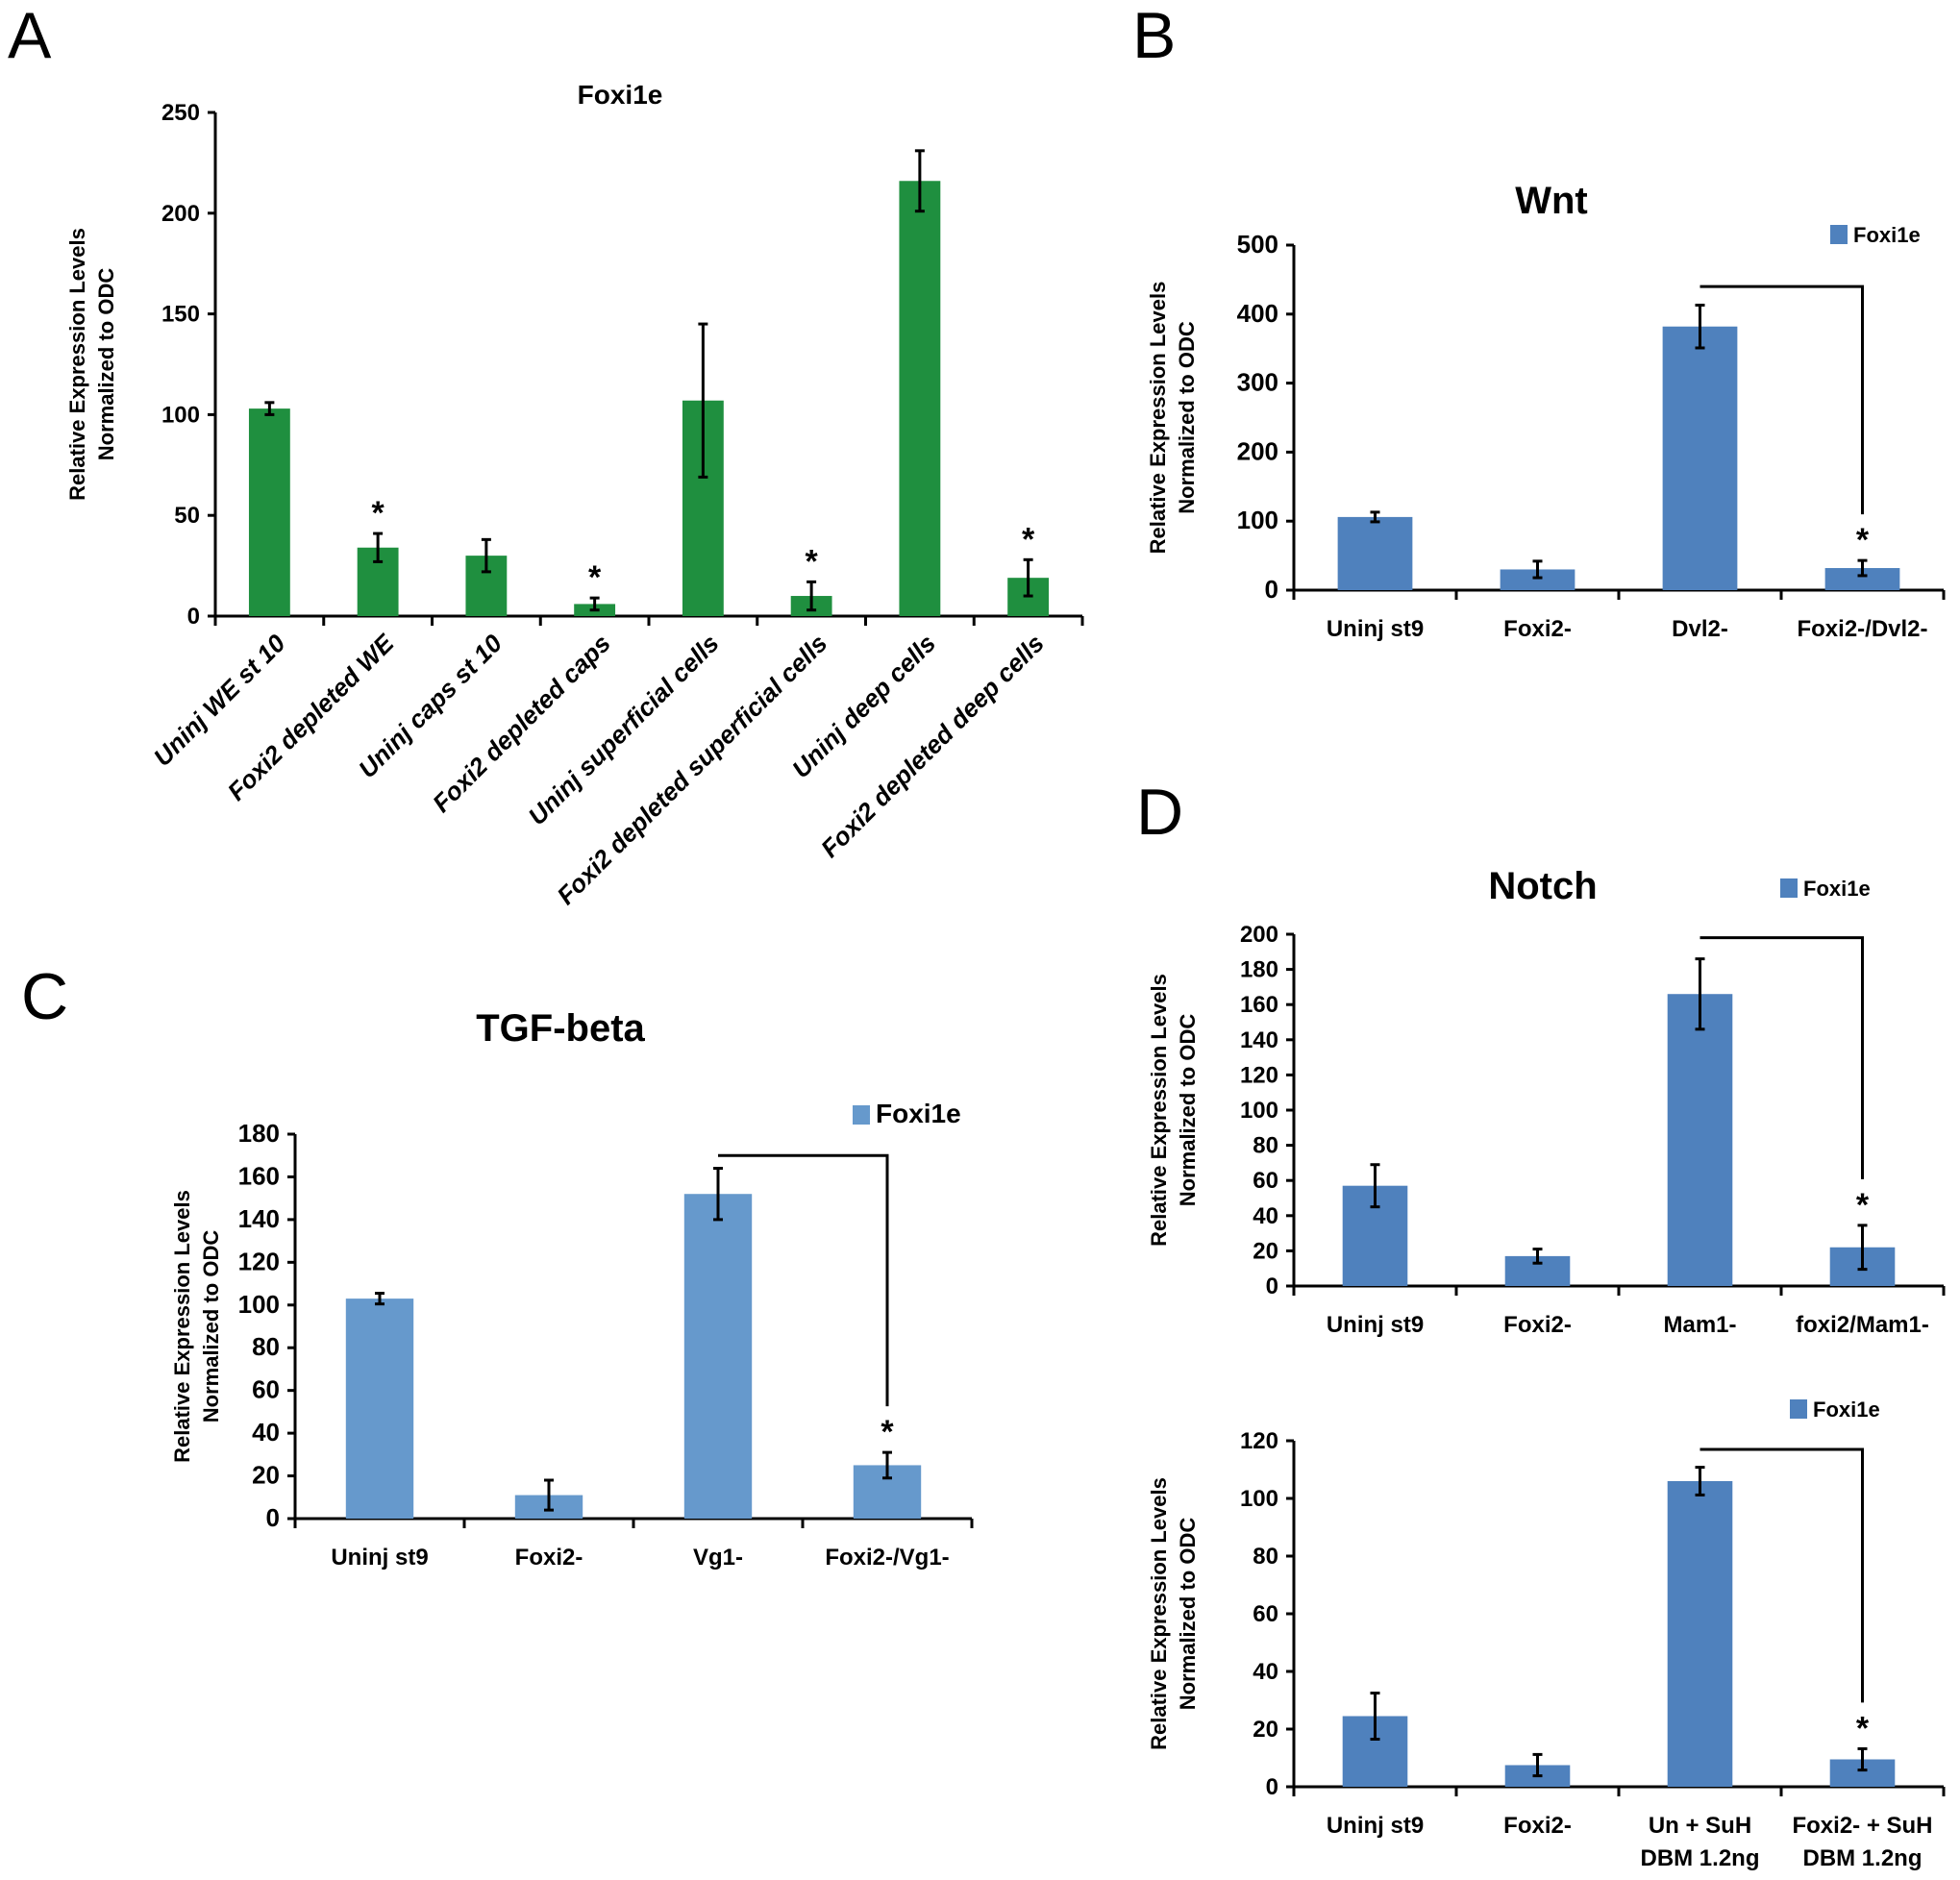 The height and width of the screenshot is (1880, 1960). What do you see at coordinates (187, 516) in the screenshot?
I see `y-tick-label: 50` at bounding box center [187, 516].